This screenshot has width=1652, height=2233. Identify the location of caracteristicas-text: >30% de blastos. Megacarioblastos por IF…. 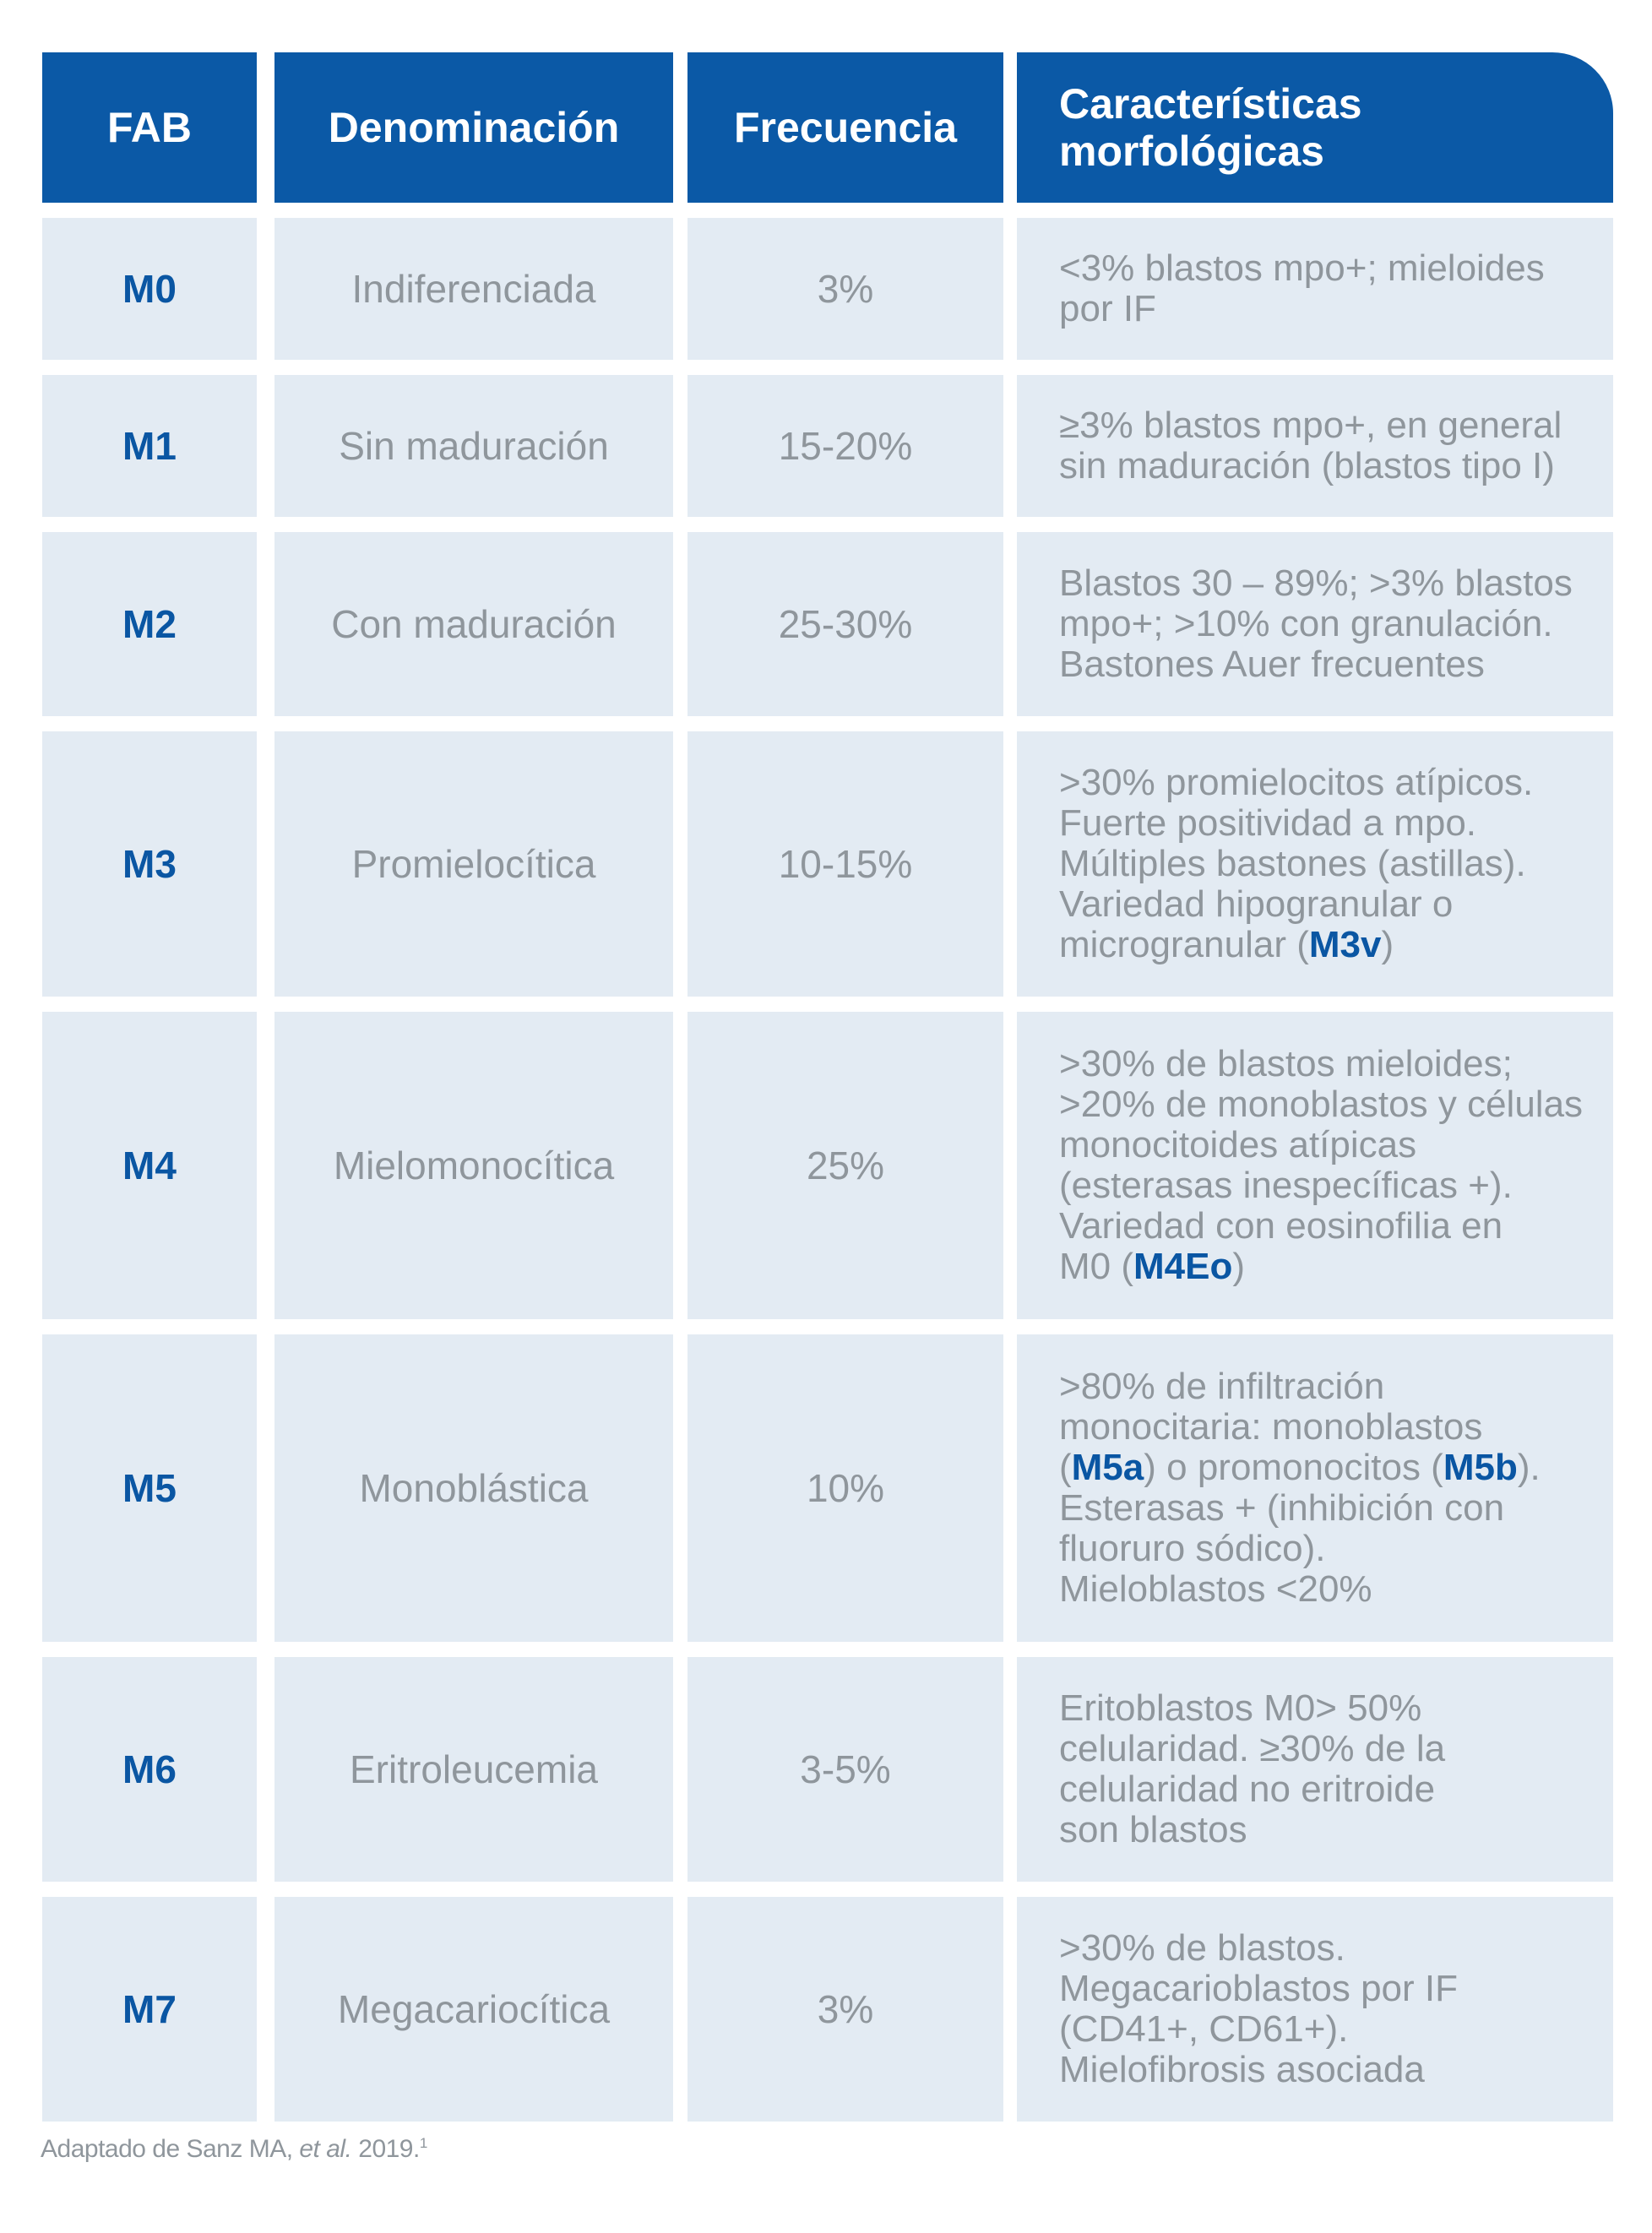
(1258, 2009).